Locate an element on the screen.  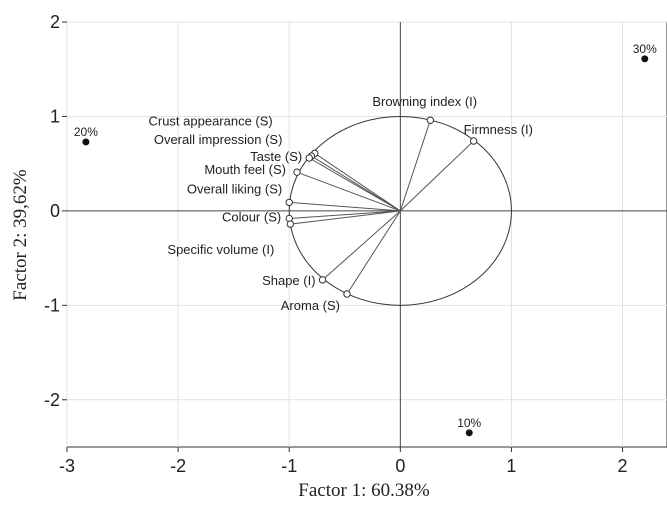
observation-label: 20% is located at coordinates (86, 132).